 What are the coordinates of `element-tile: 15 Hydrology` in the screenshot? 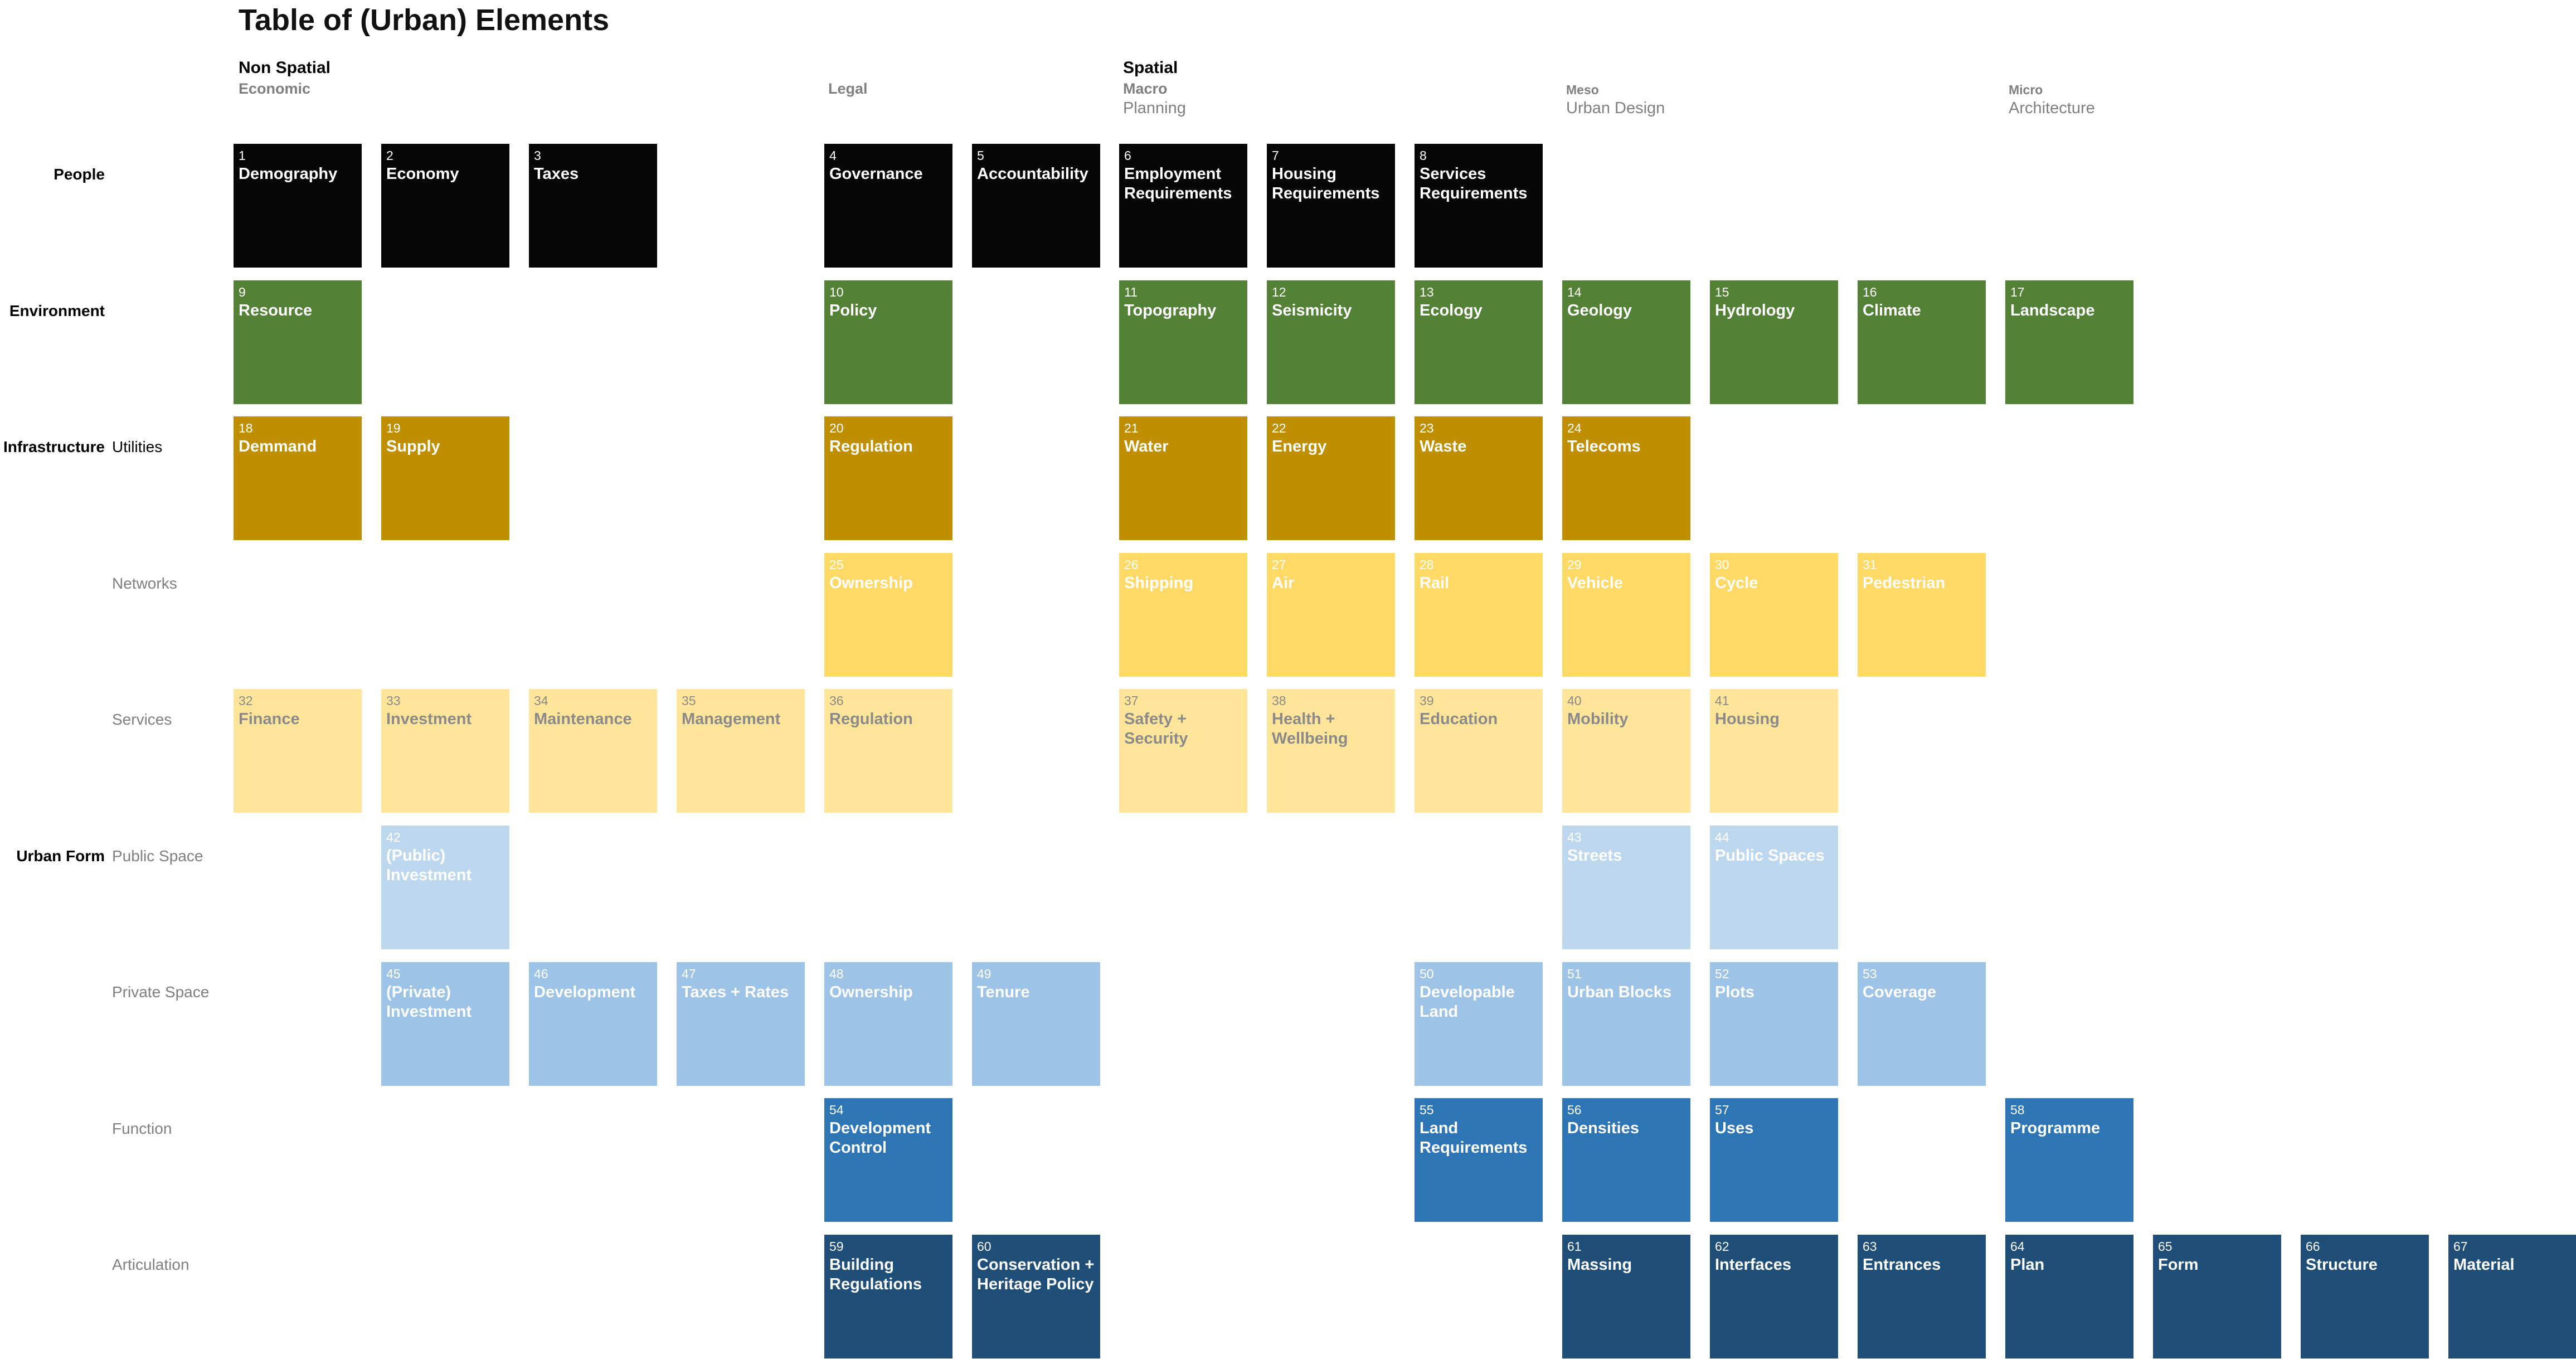 It's located at (1774, 342).